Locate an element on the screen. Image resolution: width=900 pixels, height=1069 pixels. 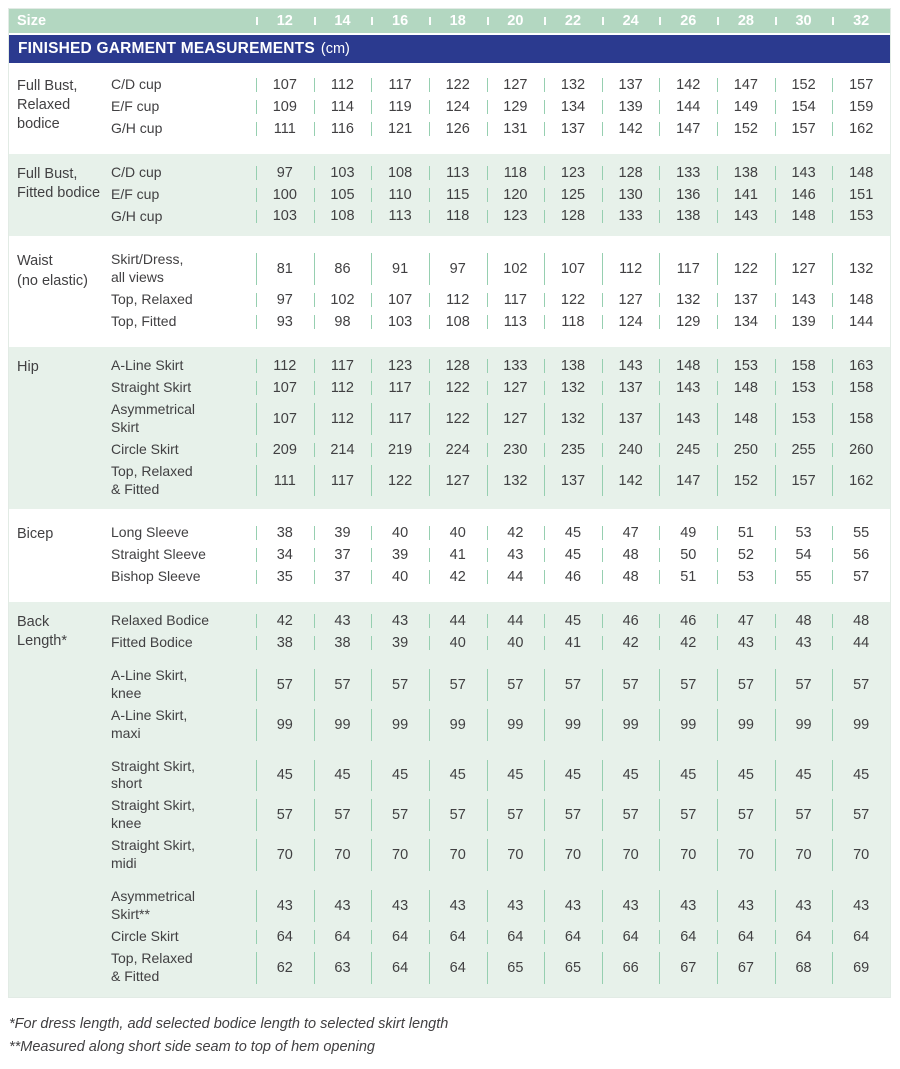
value-cell: 38 is located at coordinates (342, 643).